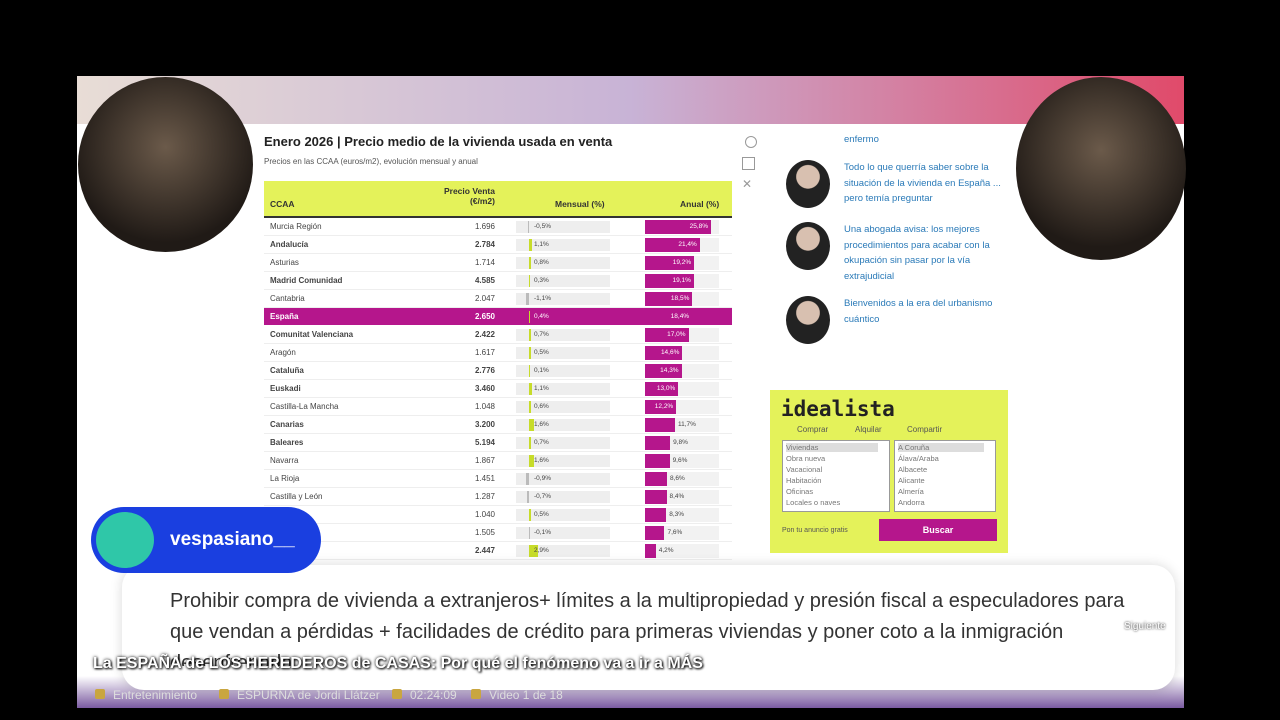 Image resolution: width=1280 pixels, height=720 pixels. What do you see at coordinates (832, 447) in the screenshot?
I see `type-option: Viviendas` at bounding box center [832, 447].